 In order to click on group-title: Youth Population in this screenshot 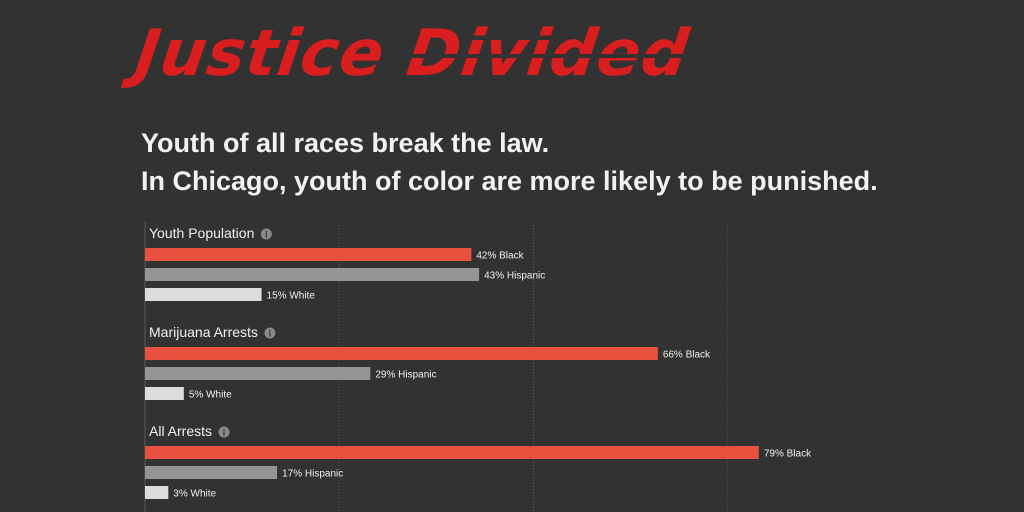, I will do `click(201, 233)`.